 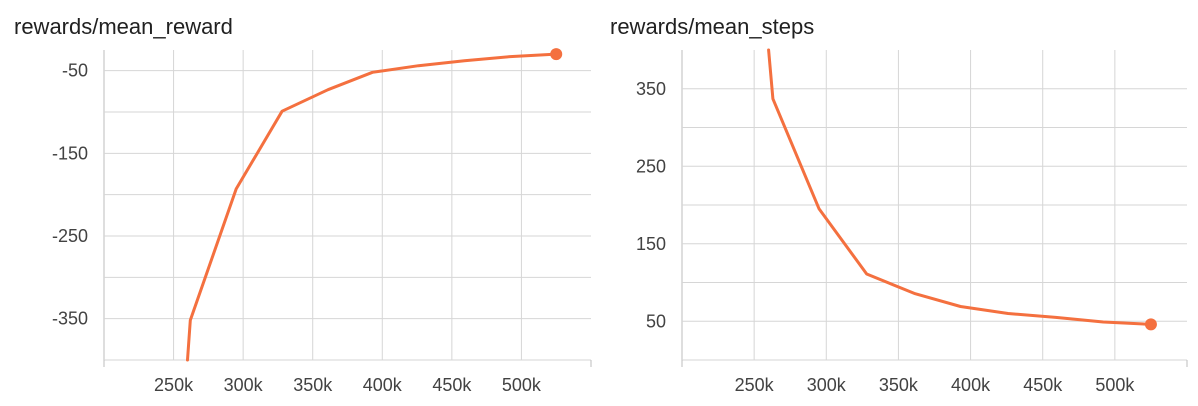 I want to click on y-tick-label: 150, so click(x=651, y=244).